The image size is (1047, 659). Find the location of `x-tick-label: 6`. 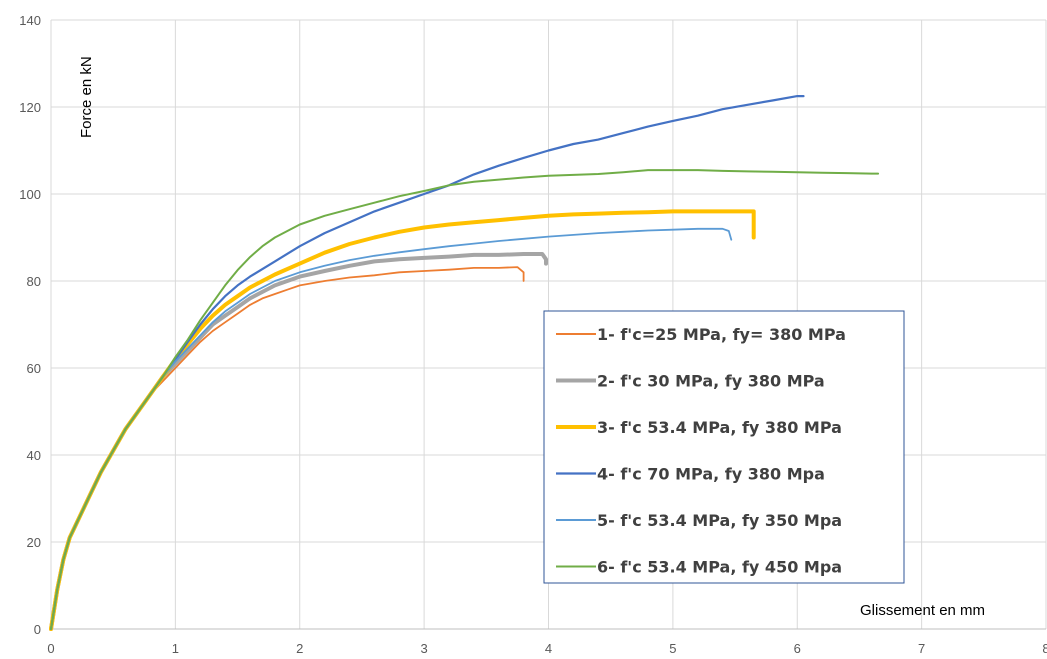

x-tick-label: 6 is located at coordinates (797, 648).